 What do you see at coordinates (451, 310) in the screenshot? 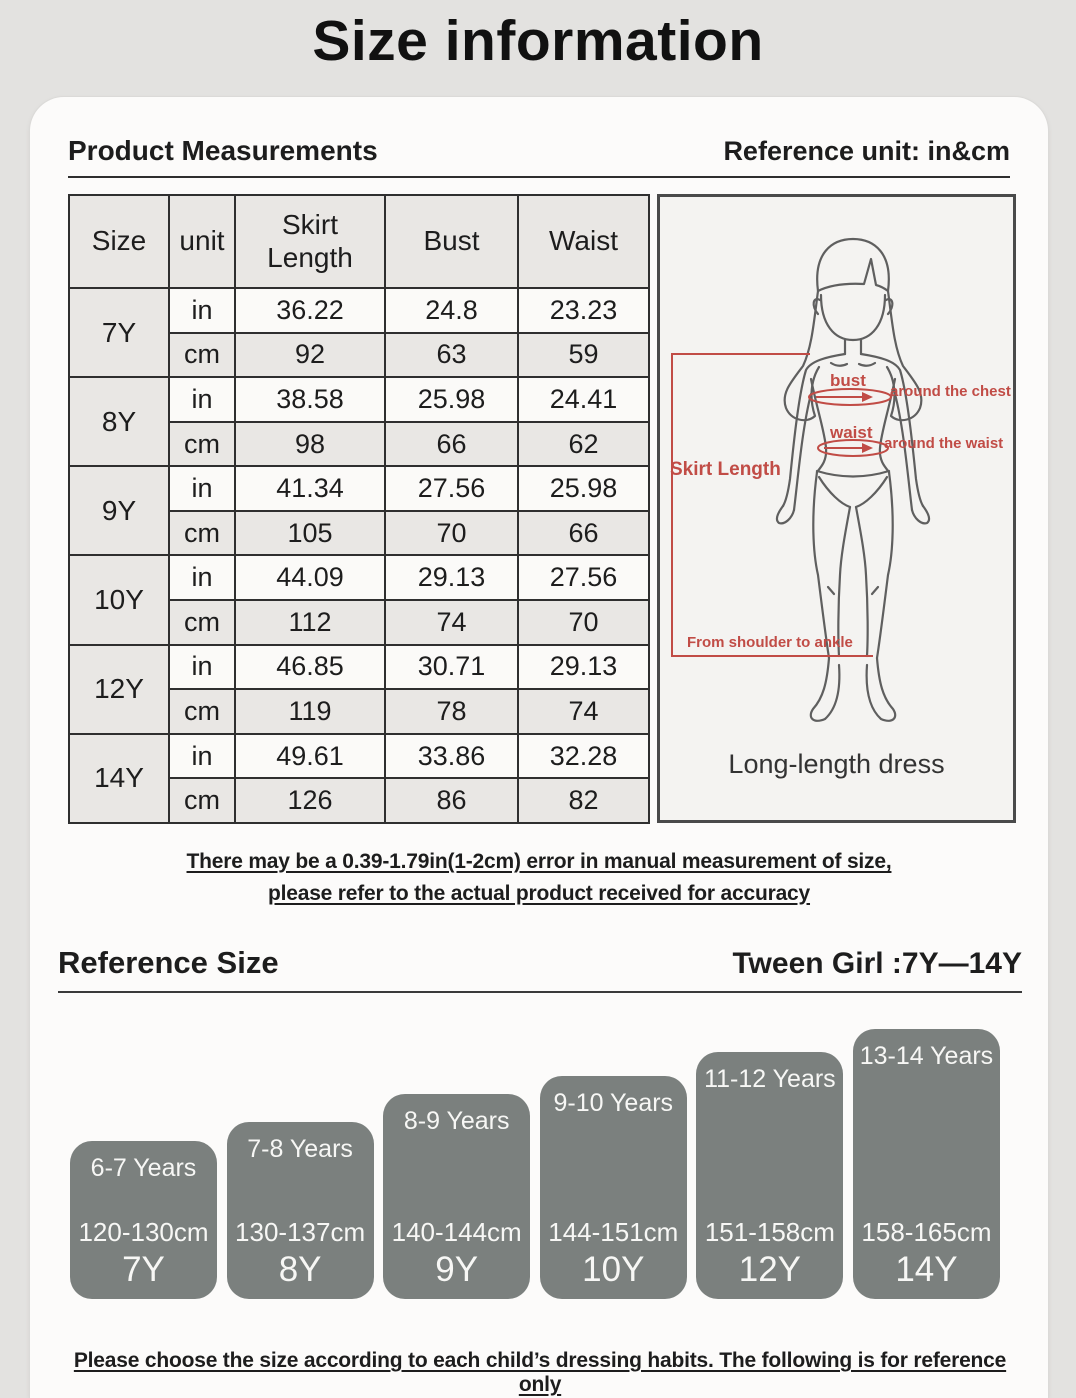
I see `value-cell: 24.8` at bounding box center [451, 310].